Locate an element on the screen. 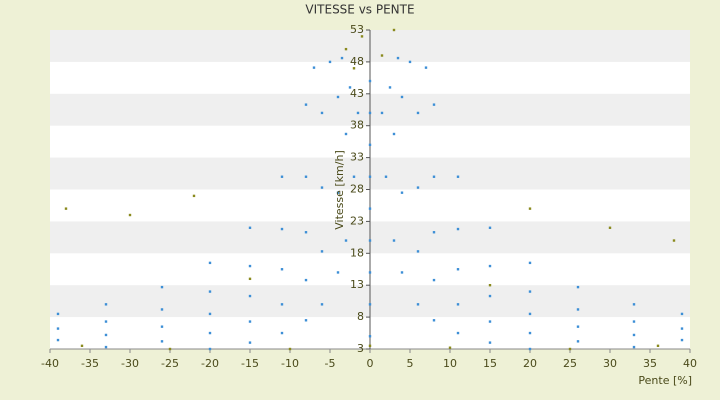  x-tick-label: -10 is located at coordinates (290, 363).